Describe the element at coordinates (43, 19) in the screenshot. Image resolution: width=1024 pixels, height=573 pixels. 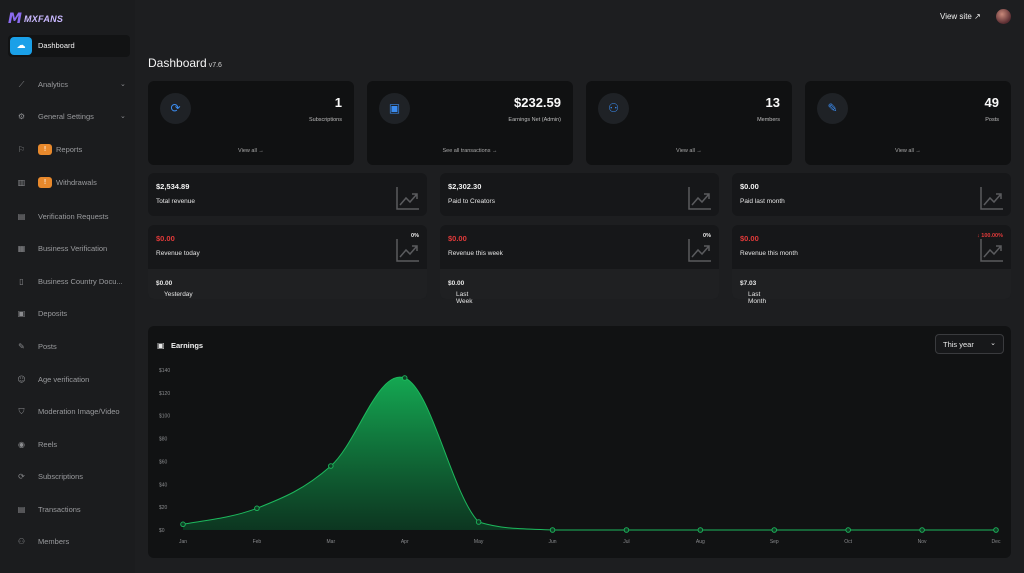
I see `logo-text: MXFANS` at that location.